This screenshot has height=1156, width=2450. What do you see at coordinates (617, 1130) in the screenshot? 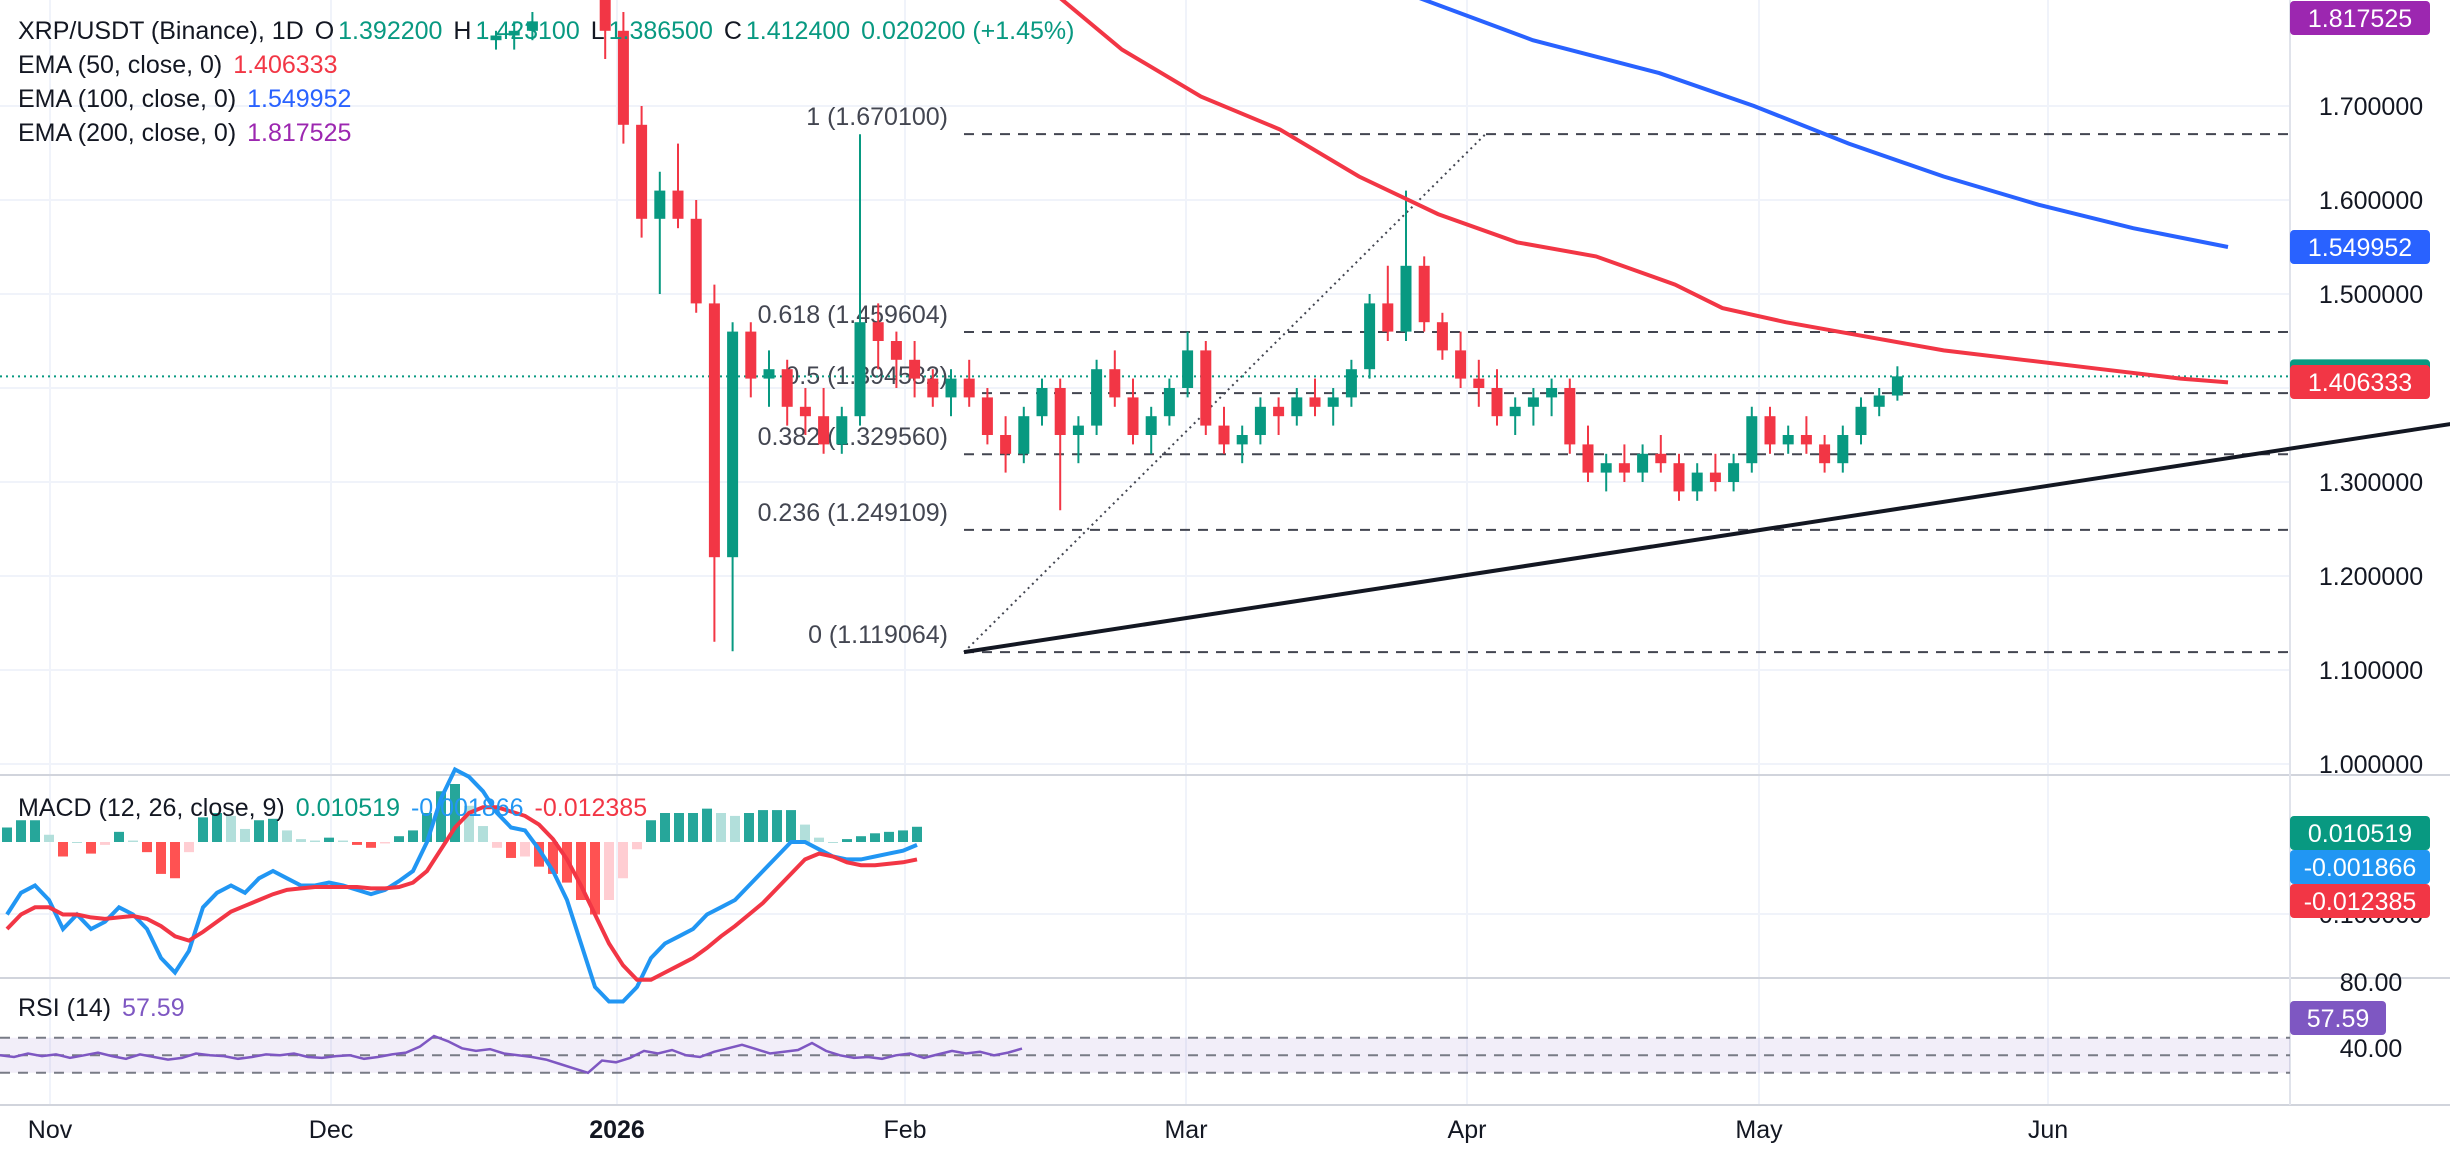
I see `x-tick-label: 2026` at bounding box center [617, 1130].